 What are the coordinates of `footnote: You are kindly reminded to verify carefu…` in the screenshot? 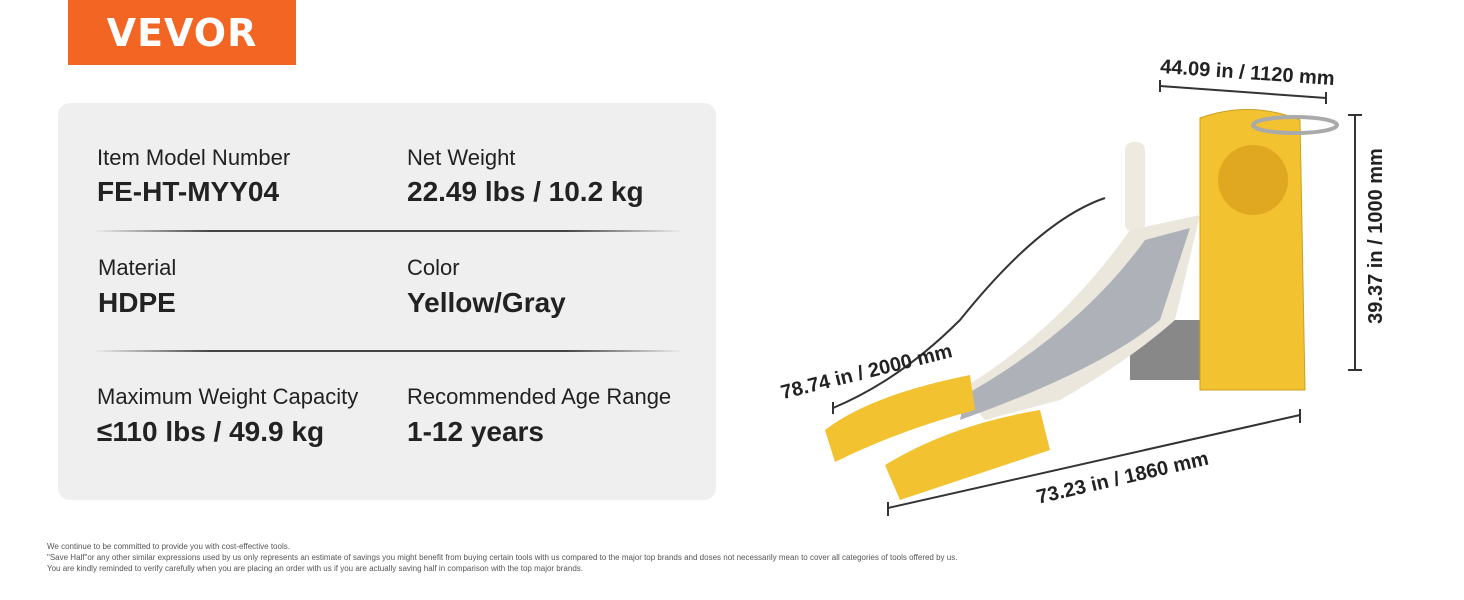 It's located at (315, 568).